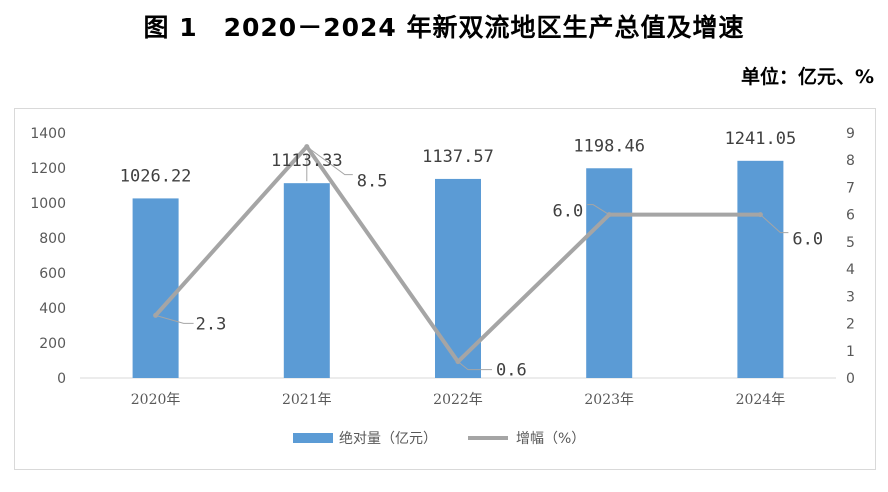  Describe the element at coordinates (48, 169) in the screenshot. I see `y-left-tick-label: 1200` at that location.